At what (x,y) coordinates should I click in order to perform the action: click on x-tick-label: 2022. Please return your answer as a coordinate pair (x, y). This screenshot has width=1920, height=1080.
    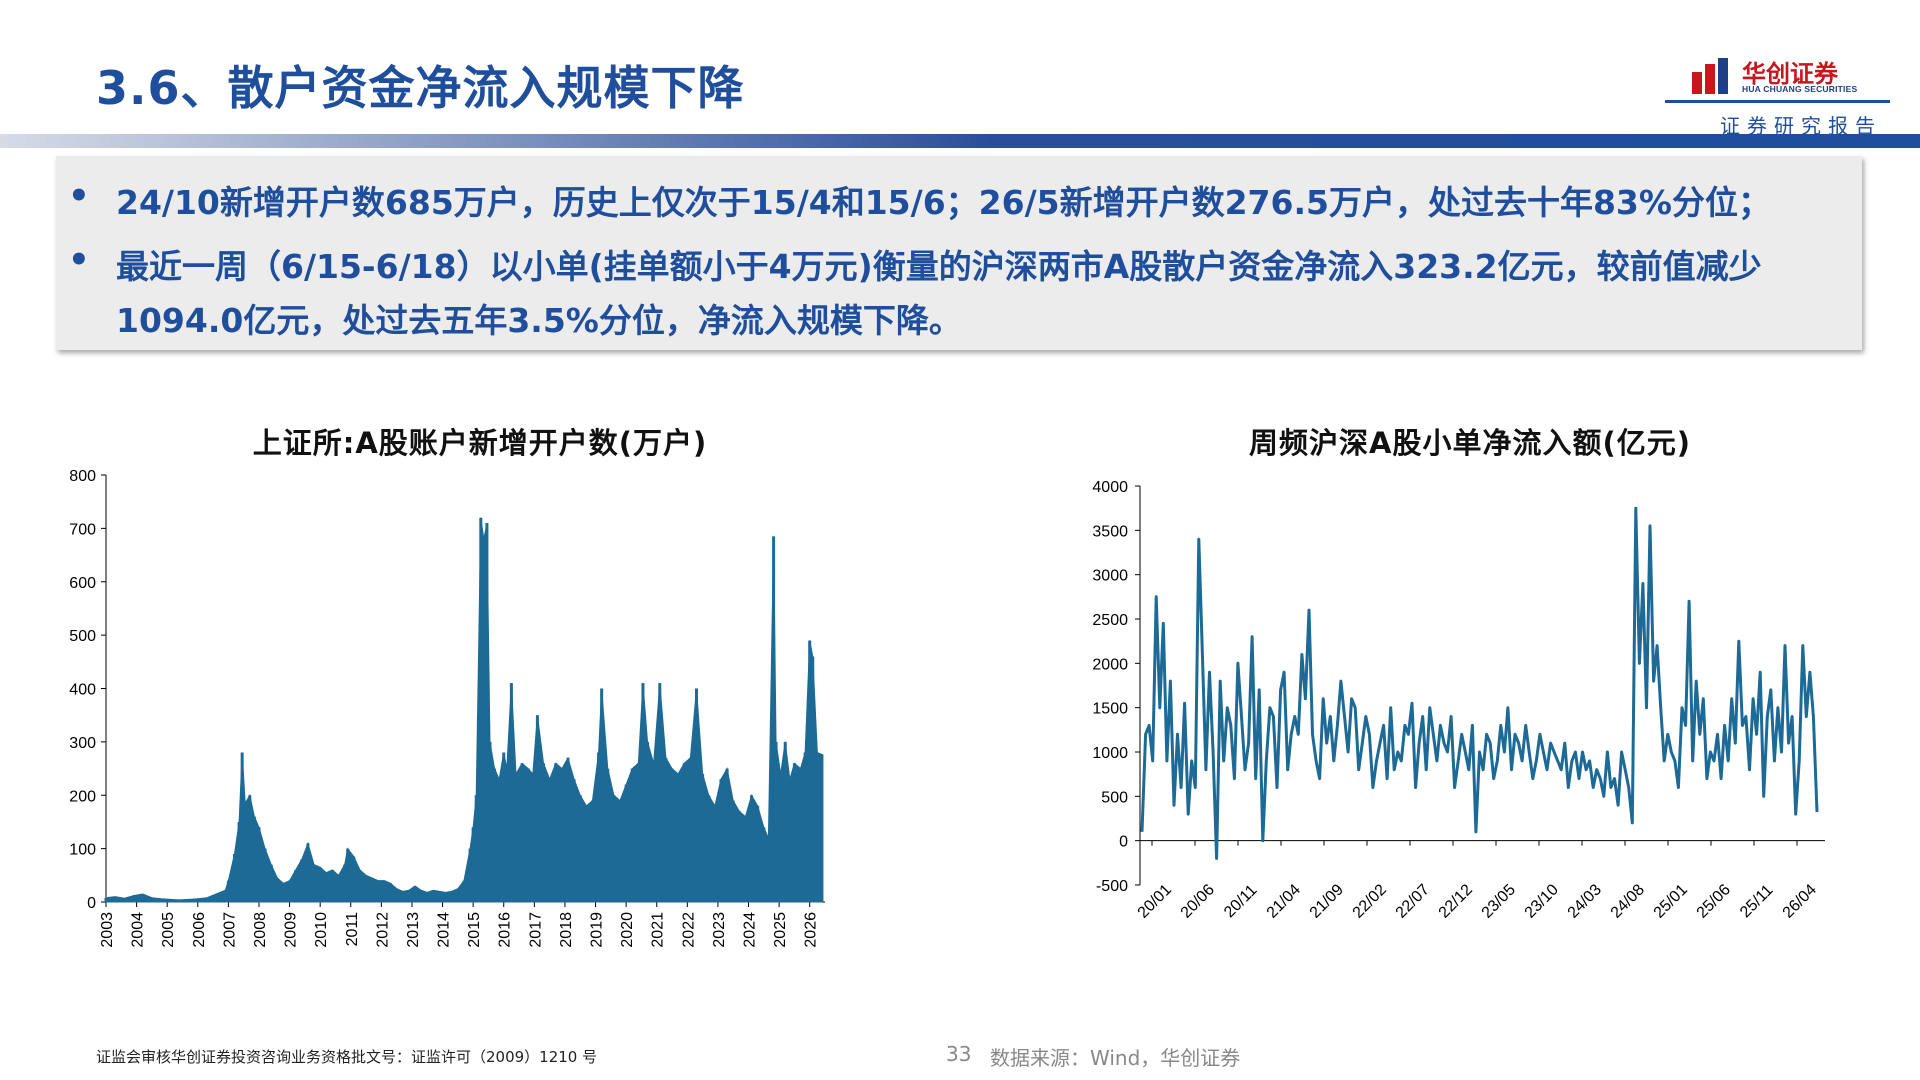
    Looking at the image, I should click on (688, 930).